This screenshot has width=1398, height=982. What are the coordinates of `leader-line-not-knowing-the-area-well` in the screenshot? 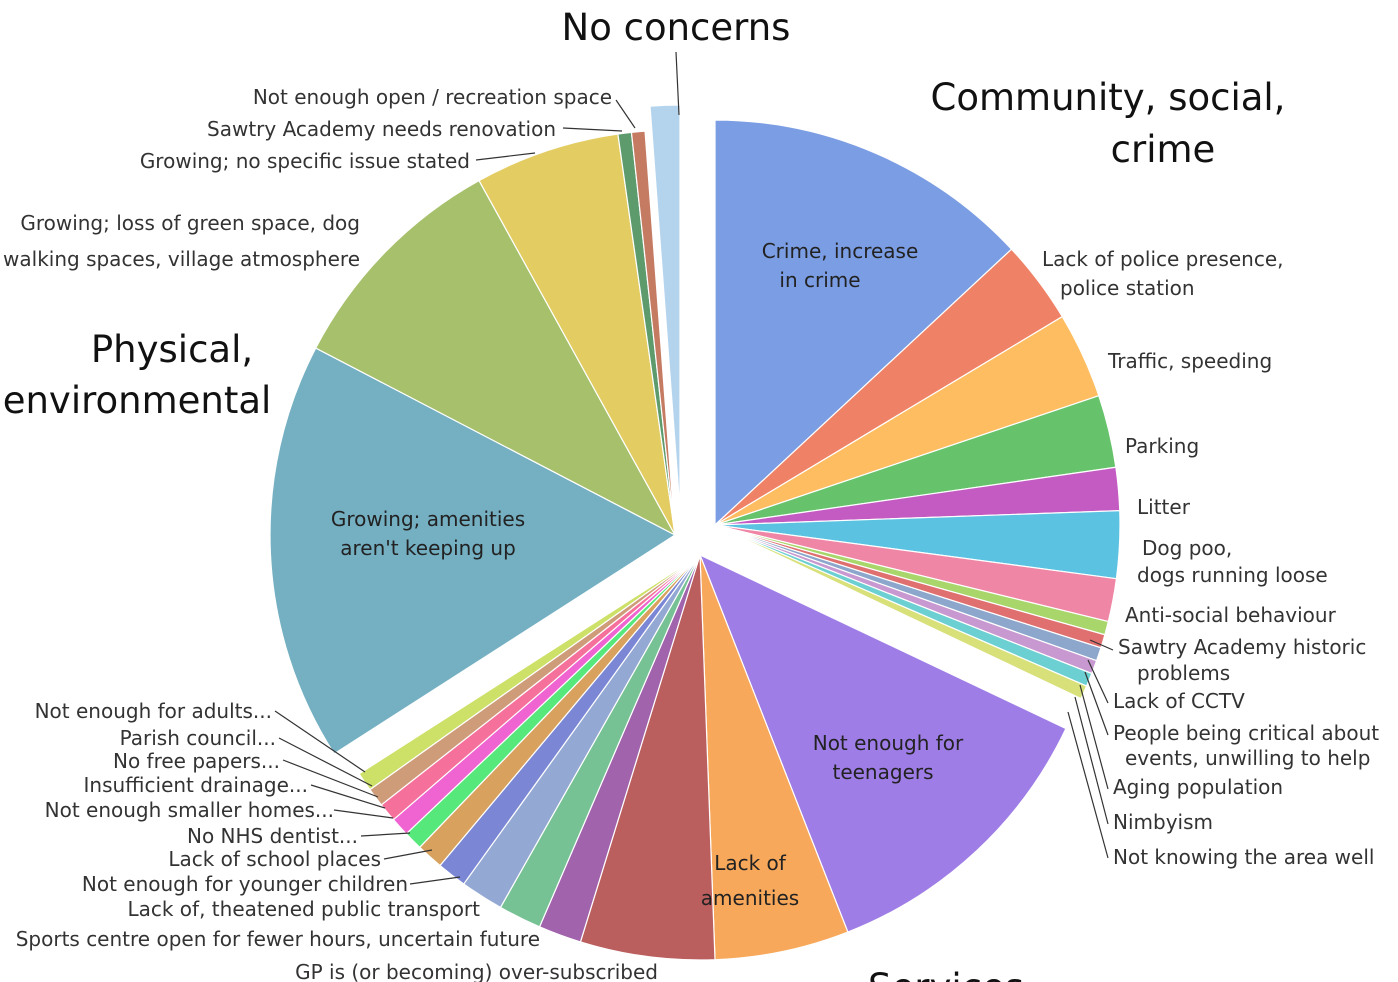 It's located at (1088, 785).